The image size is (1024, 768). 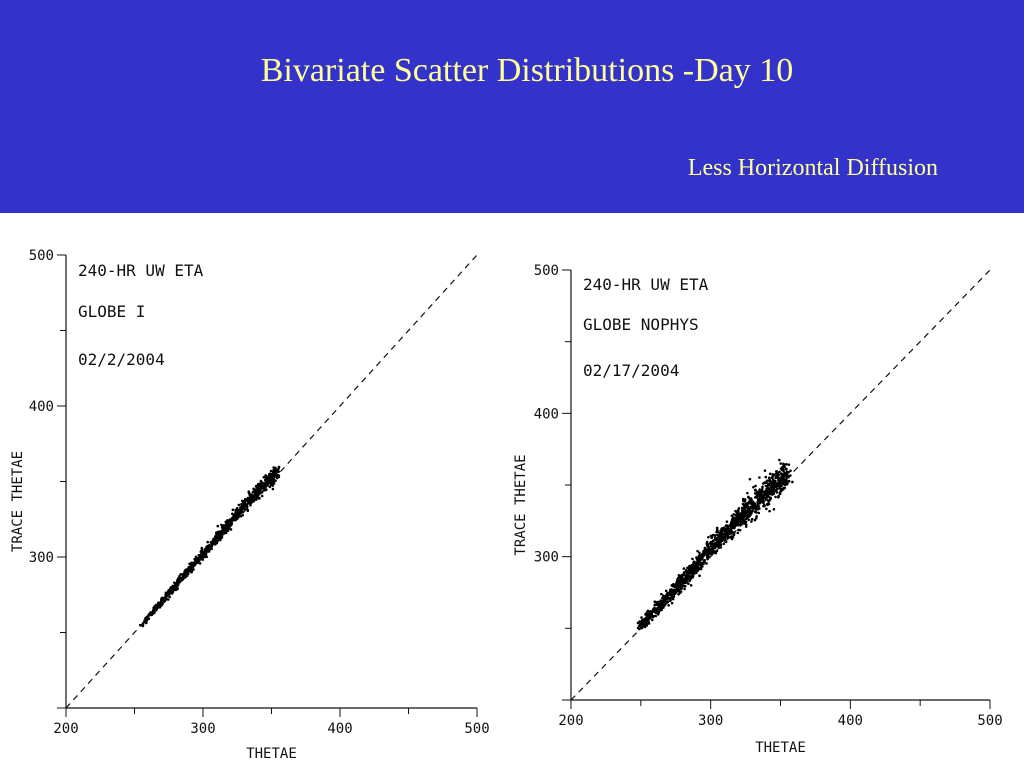 I want to click on point-cloud, so click(x=715, y=544).